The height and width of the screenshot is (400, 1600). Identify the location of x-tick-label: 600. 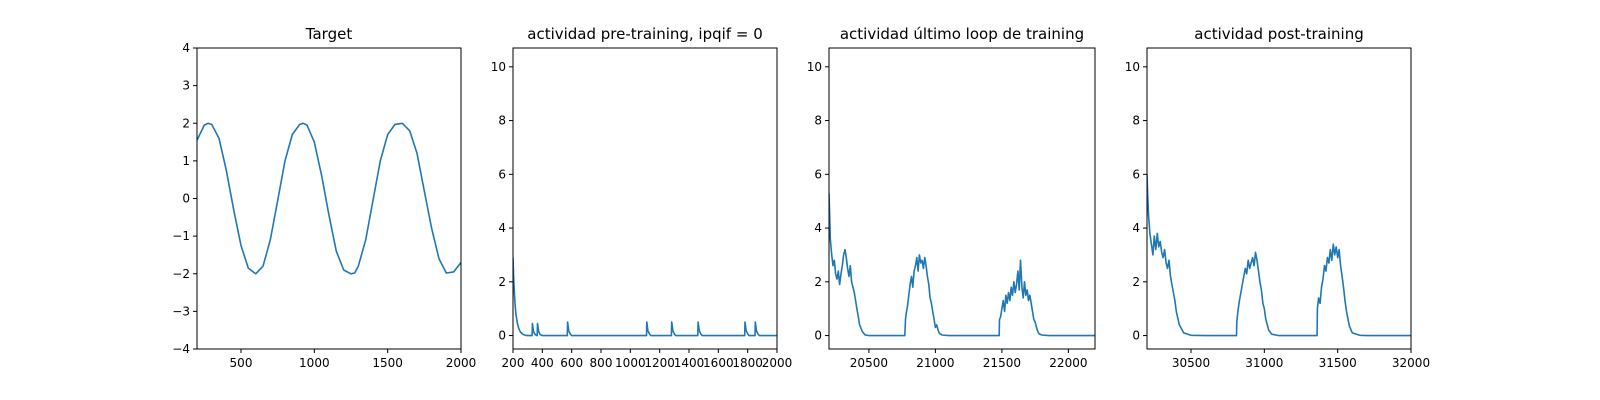
(571, 363).